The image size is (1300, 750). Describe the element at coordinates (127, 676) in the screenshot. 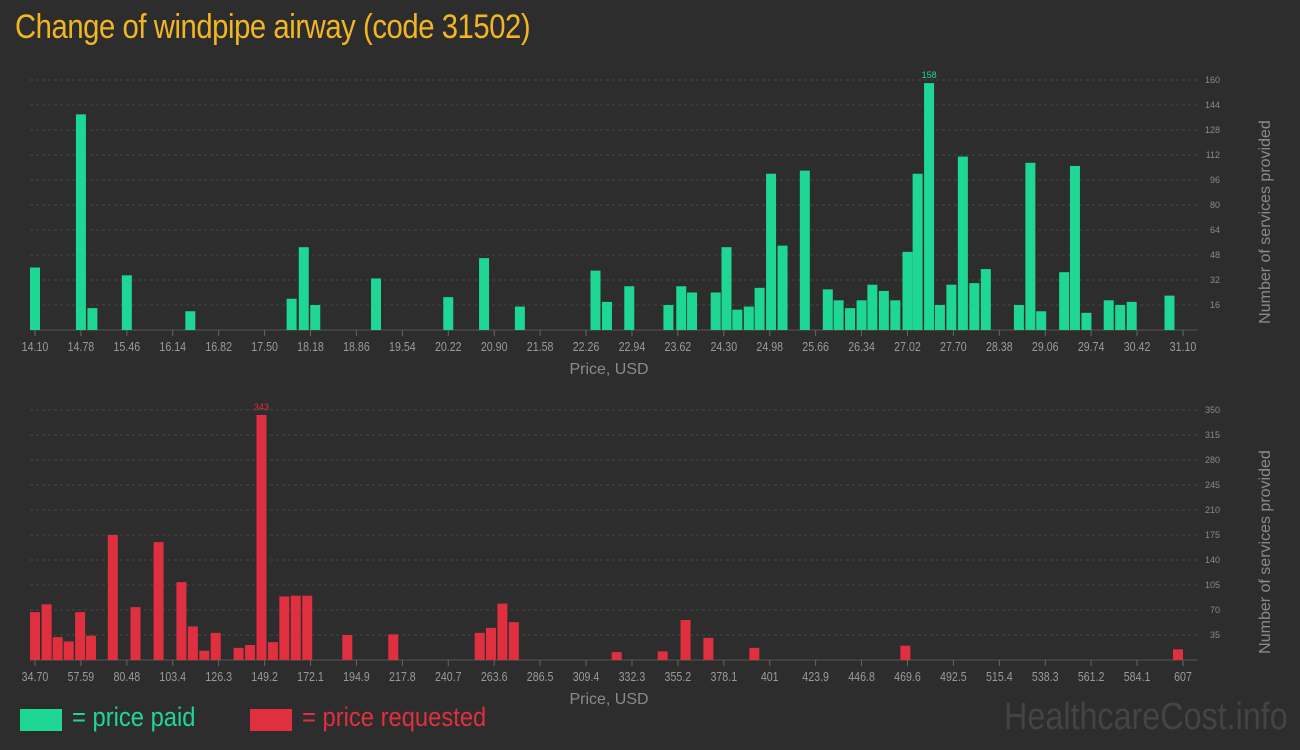

I see `x-tick-label: 80.48` at that location.